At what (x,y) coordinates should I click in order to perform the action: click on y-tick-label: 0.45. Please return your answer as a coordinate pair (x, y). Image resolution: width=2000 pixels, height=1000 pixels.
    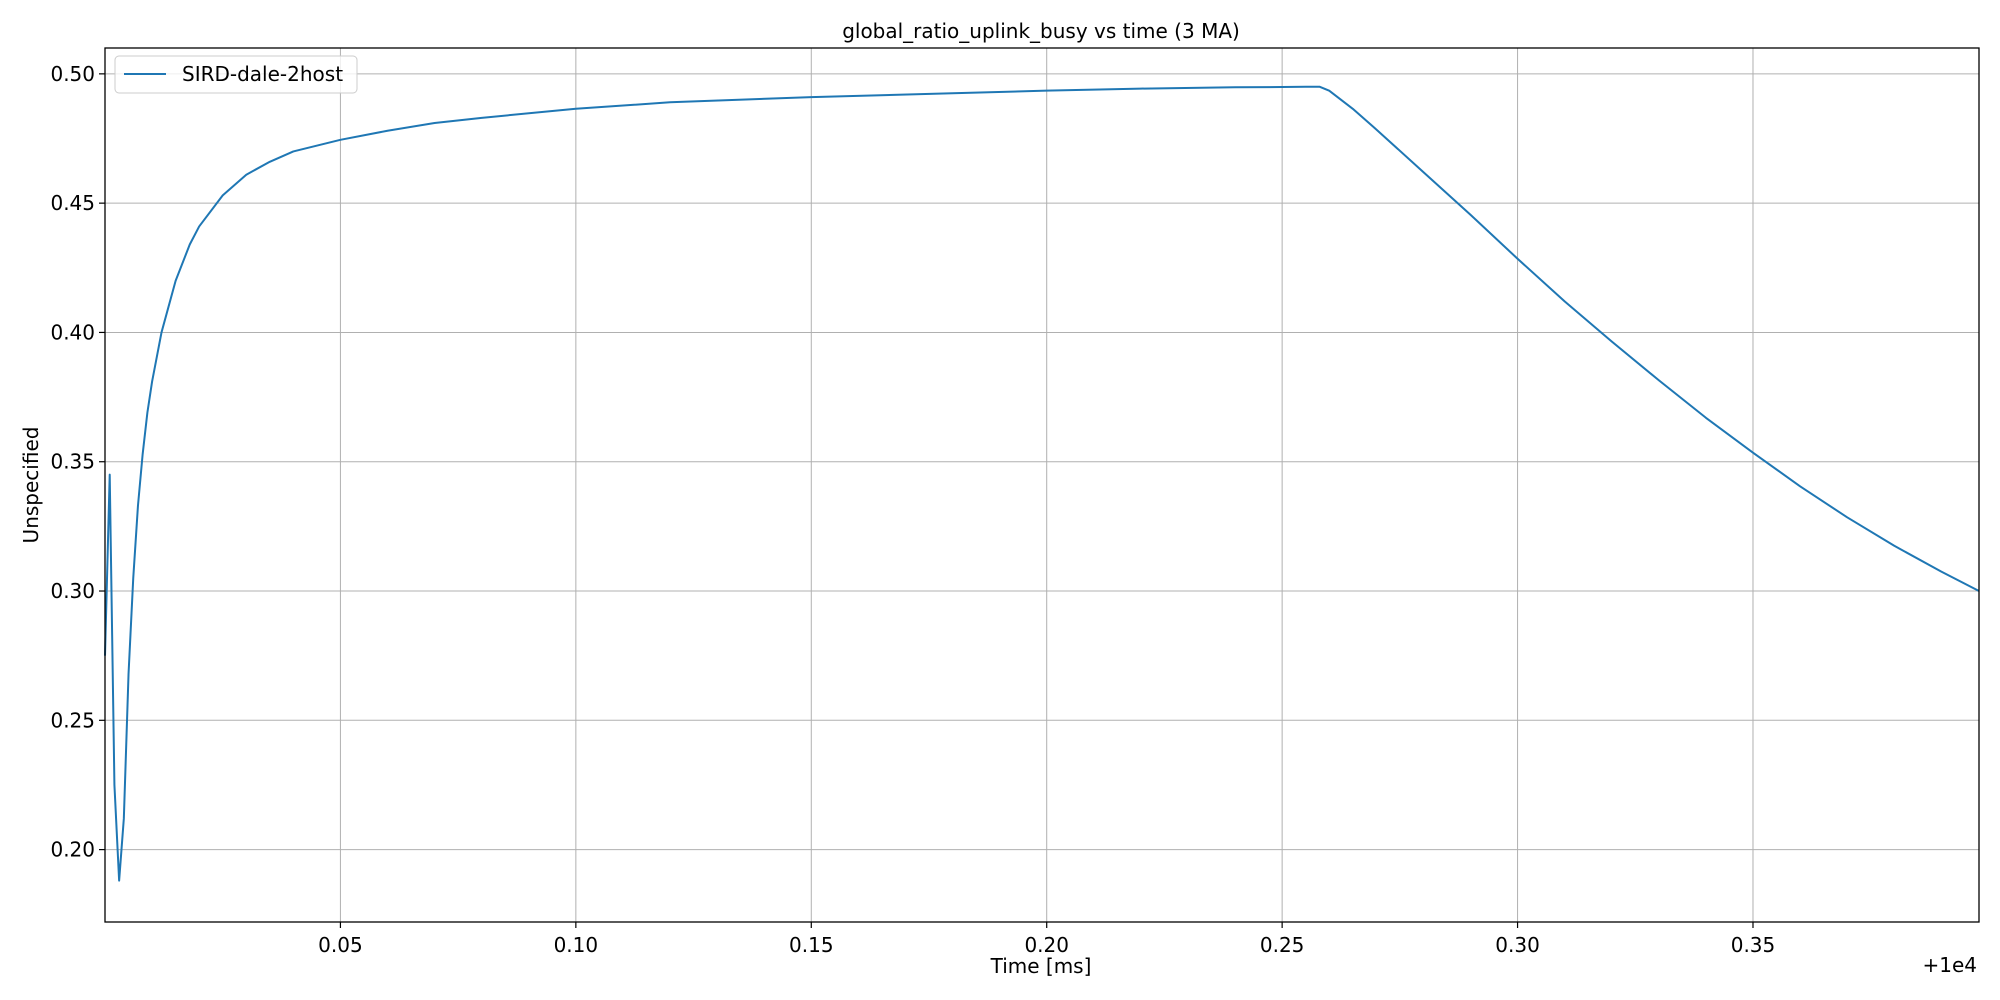
    Looking at the image, I should click on (72, 203).